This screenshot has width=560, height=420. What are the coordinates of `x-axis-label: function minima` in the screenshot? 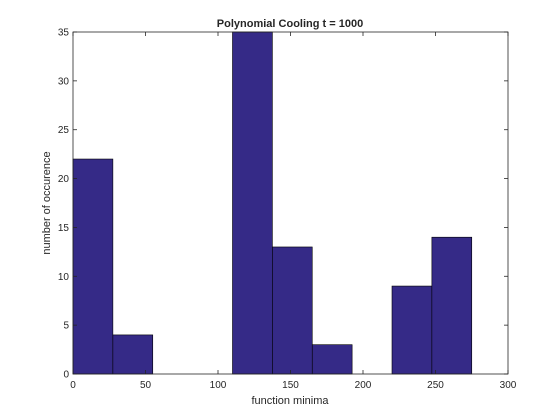 It's located at (290, 401).